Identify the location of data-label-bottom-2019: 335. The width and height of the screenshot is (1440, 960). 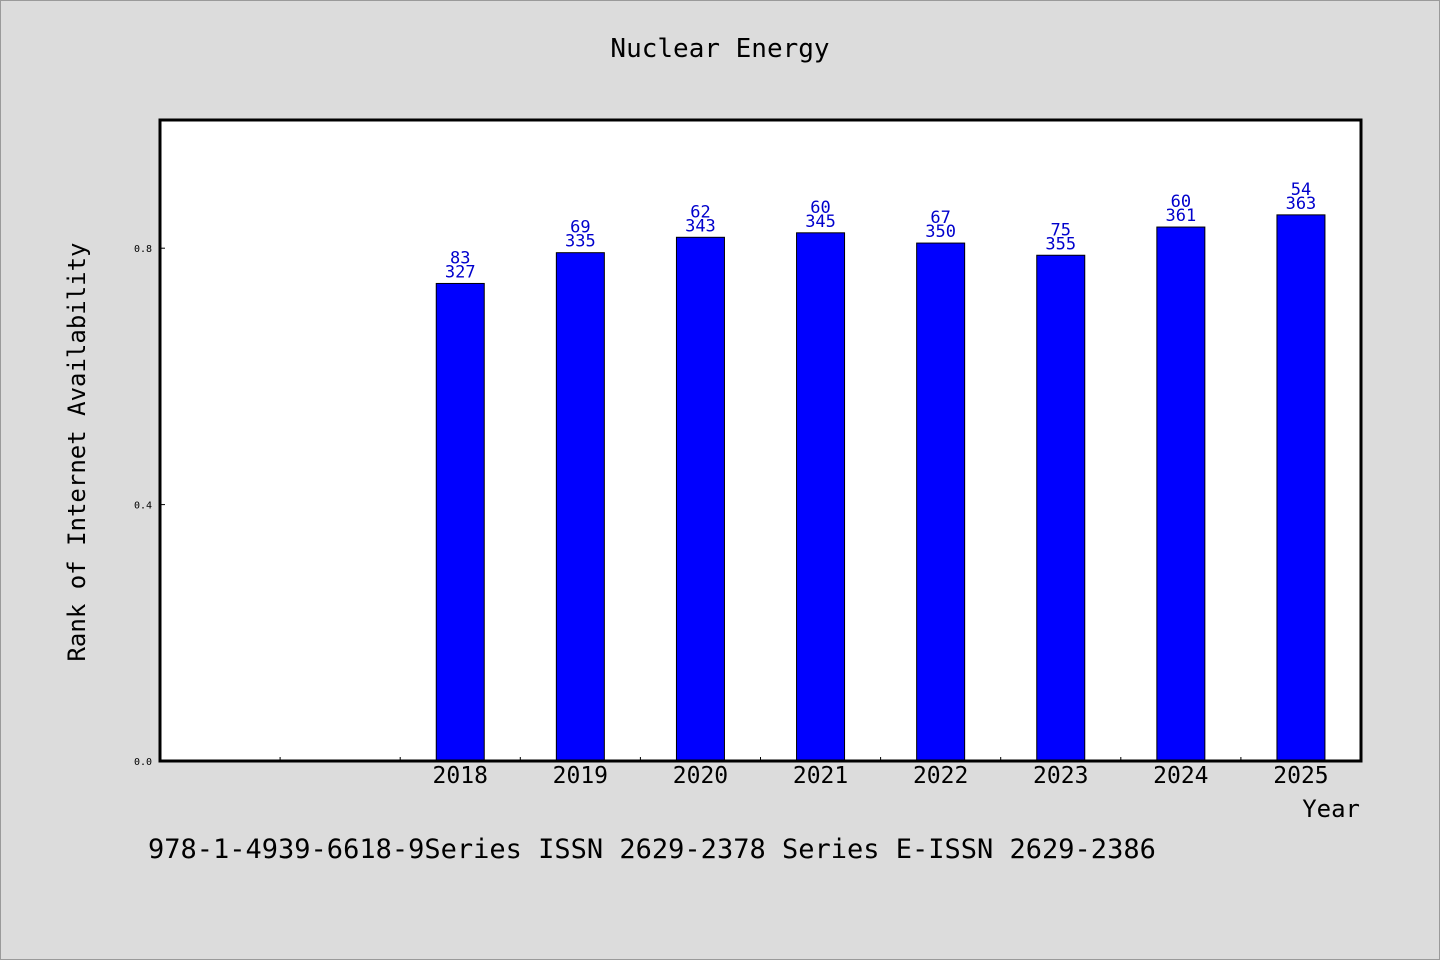
(580, 242).